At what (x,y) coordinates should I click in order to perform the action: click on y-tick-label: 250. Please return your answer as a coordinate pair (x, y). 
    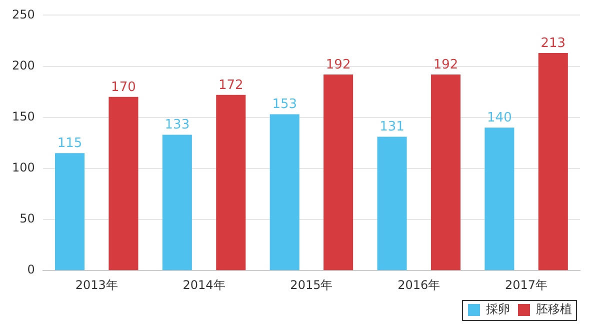
    Looking at the image, I should click on (23, 14).